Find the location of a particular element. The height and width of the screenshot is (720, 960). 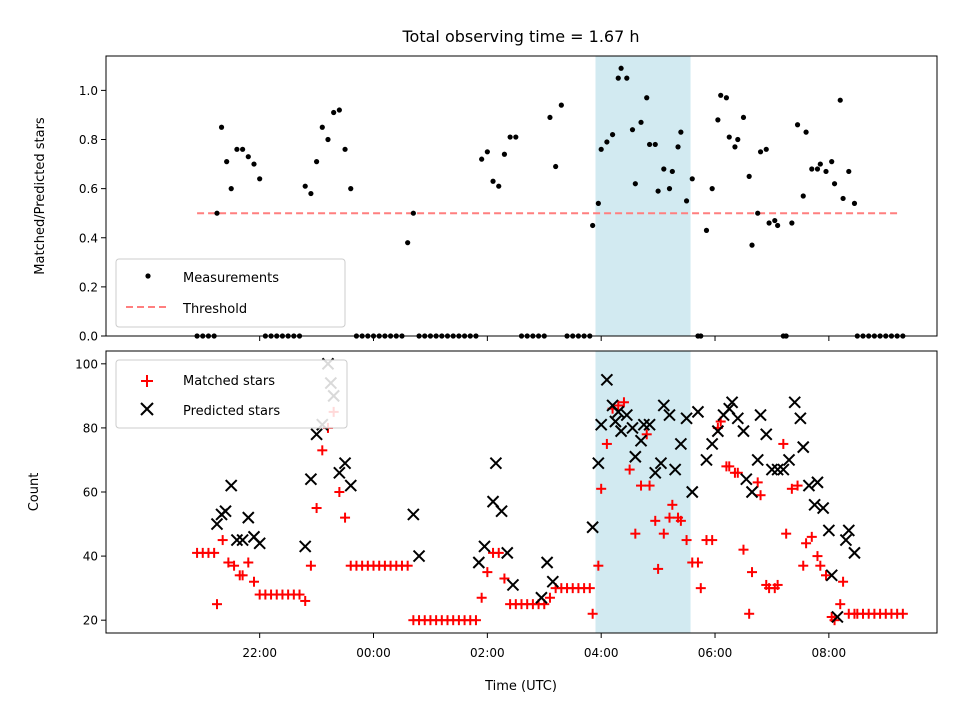

count-y-axis-label: Count is located at coordinates (34, 492).